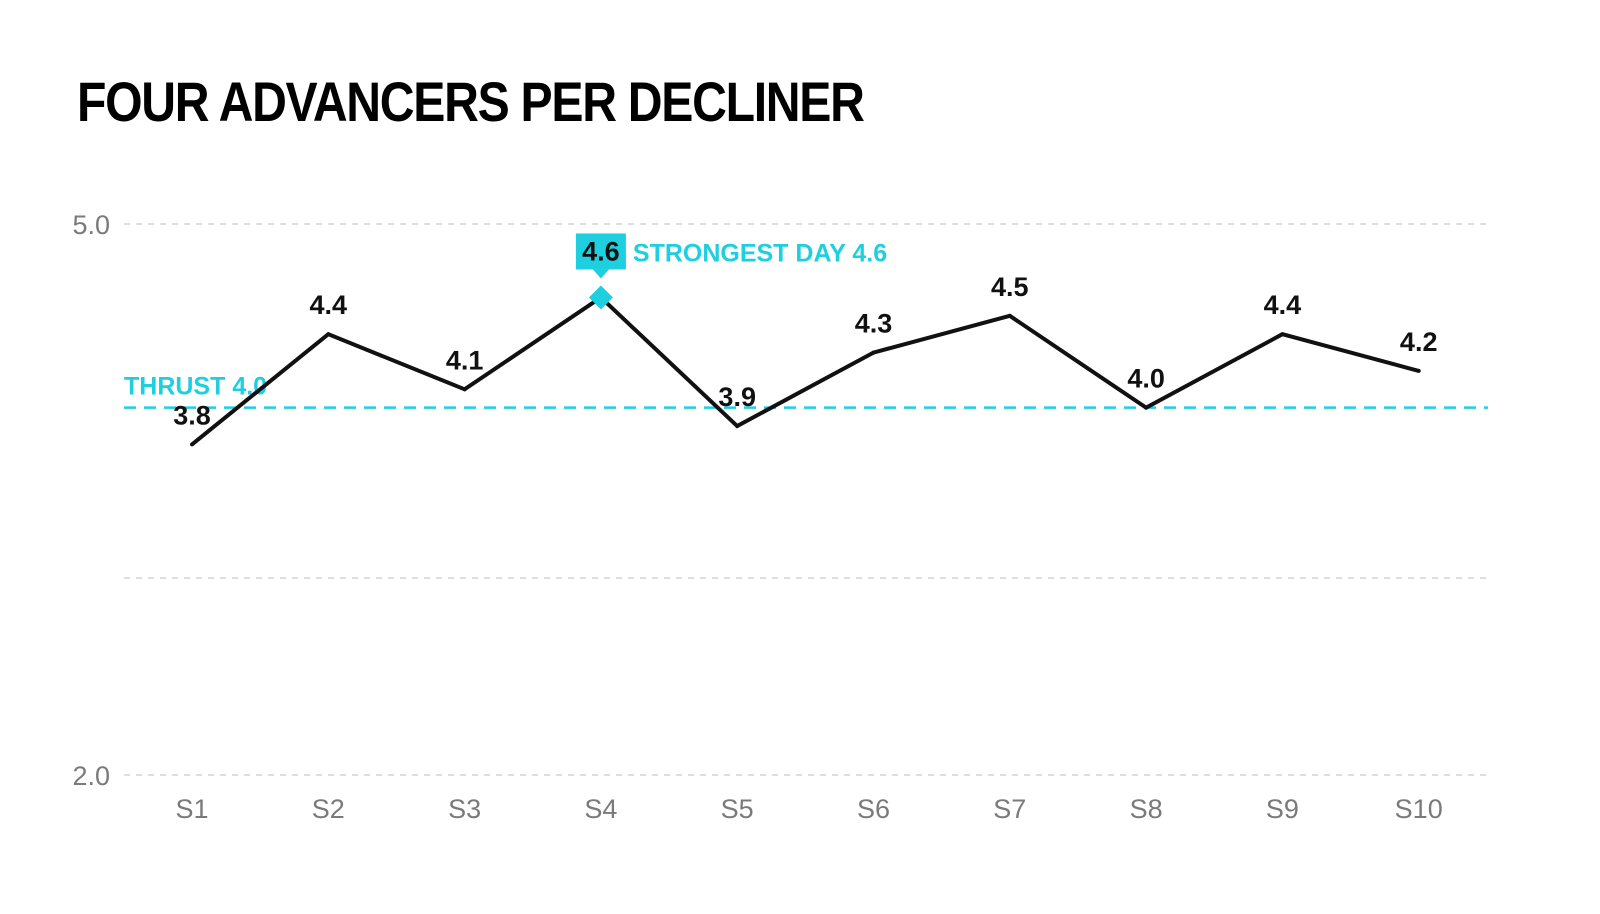  What do you see at coordinates (195, 387) in the screenshot?
I see `reference-line-label: THRUST 4.0` at bounding box center [195, 387].